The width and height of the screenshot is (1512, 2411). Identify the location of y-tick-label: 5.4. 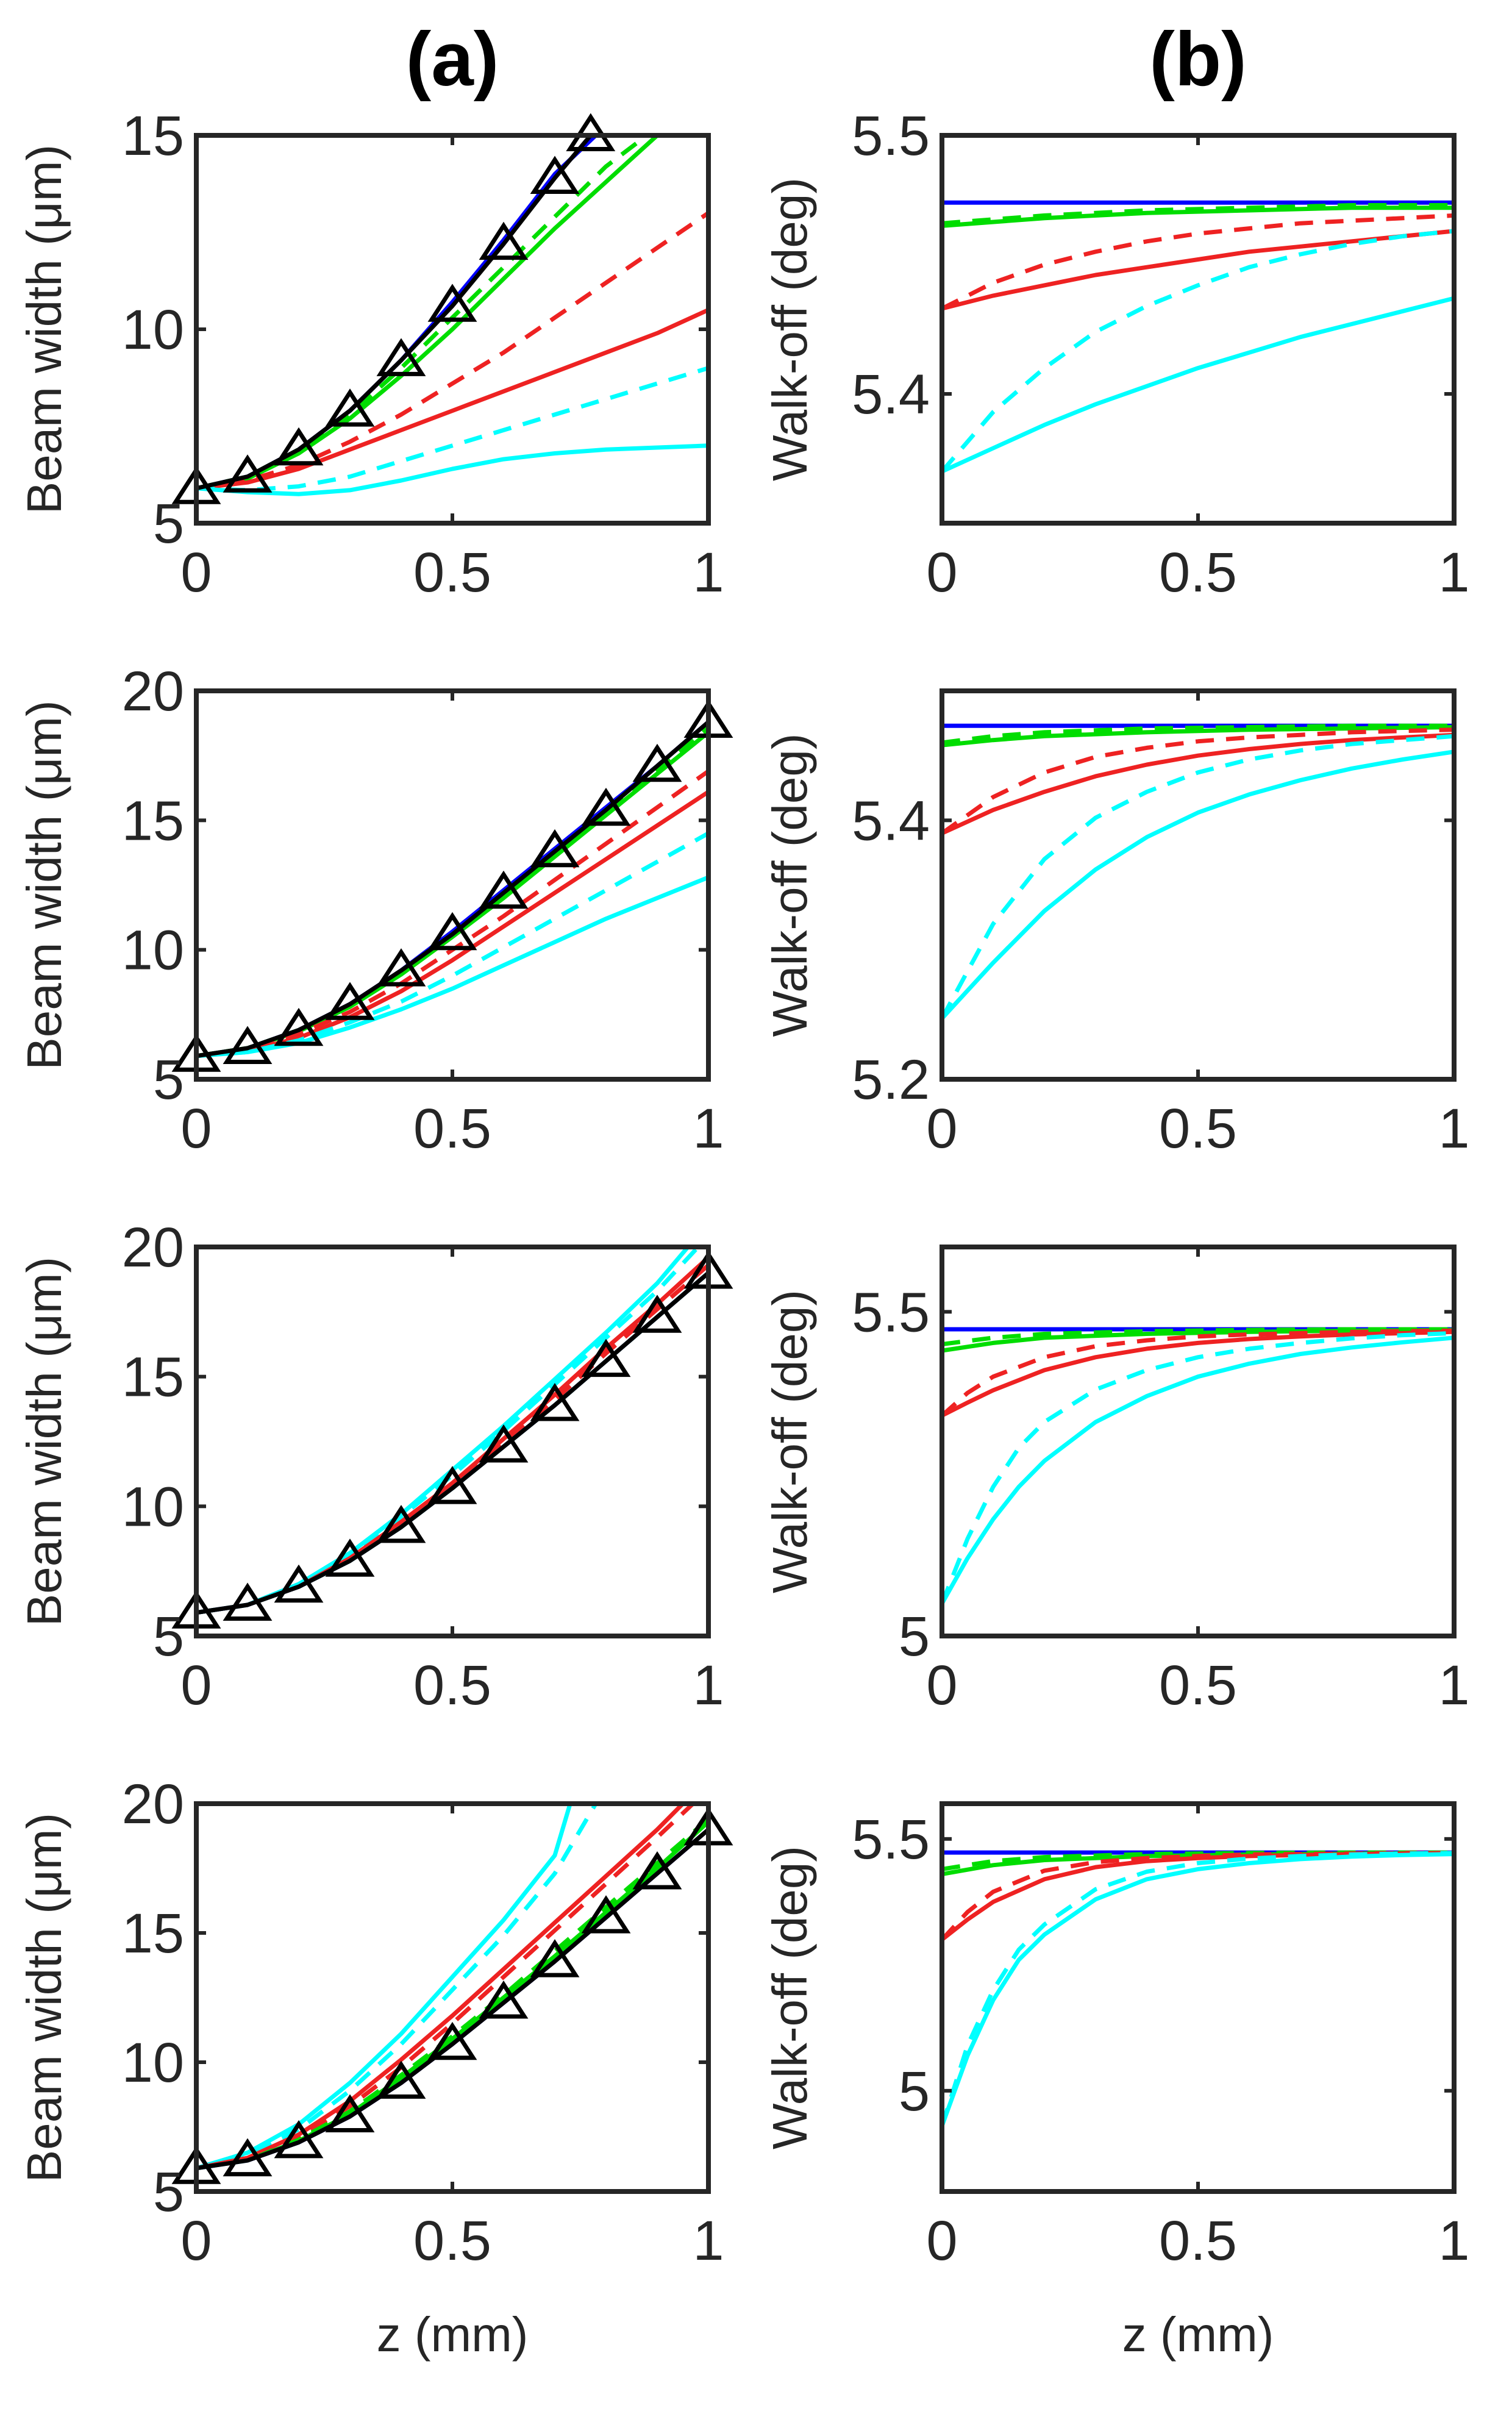
(891, 394).